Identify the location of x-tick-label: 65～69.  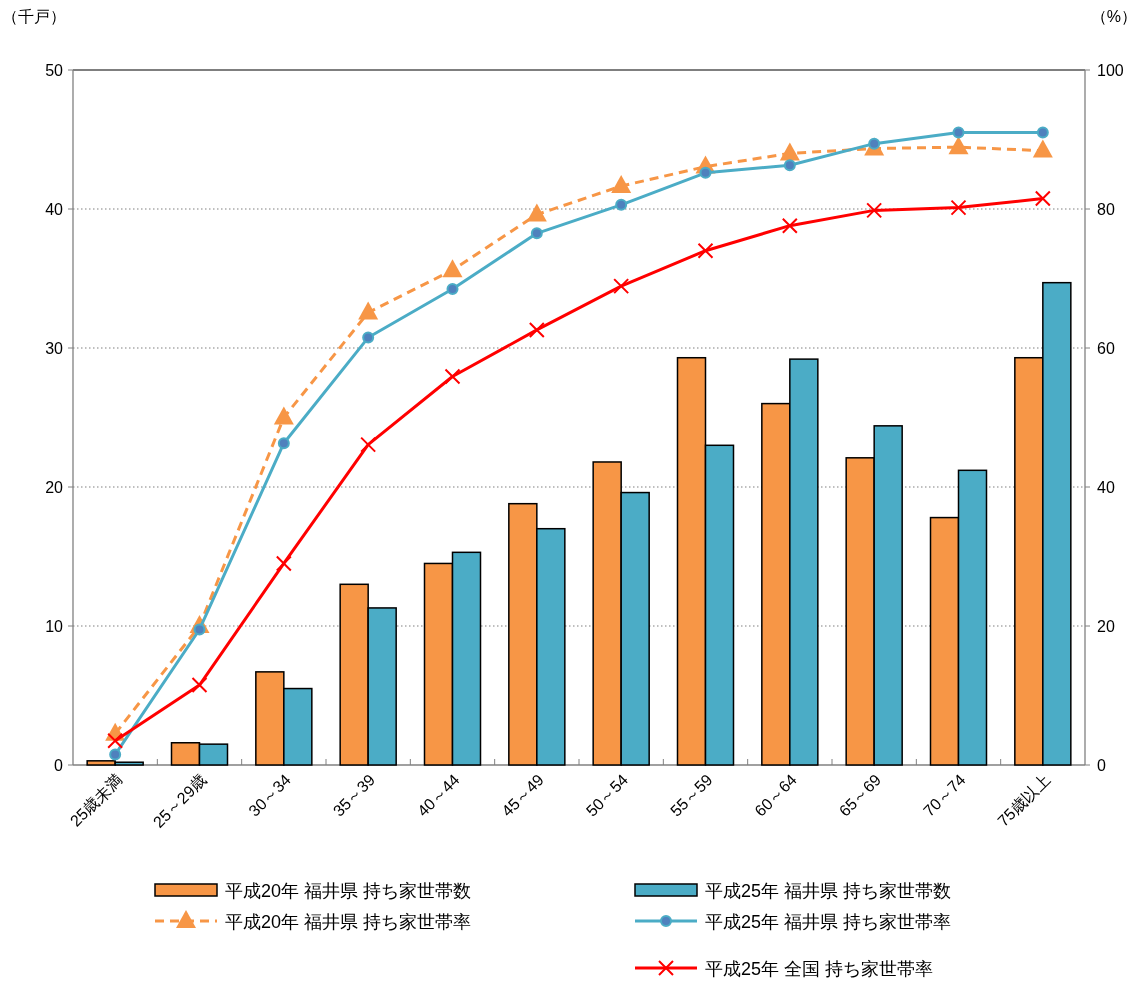
(860, 795).